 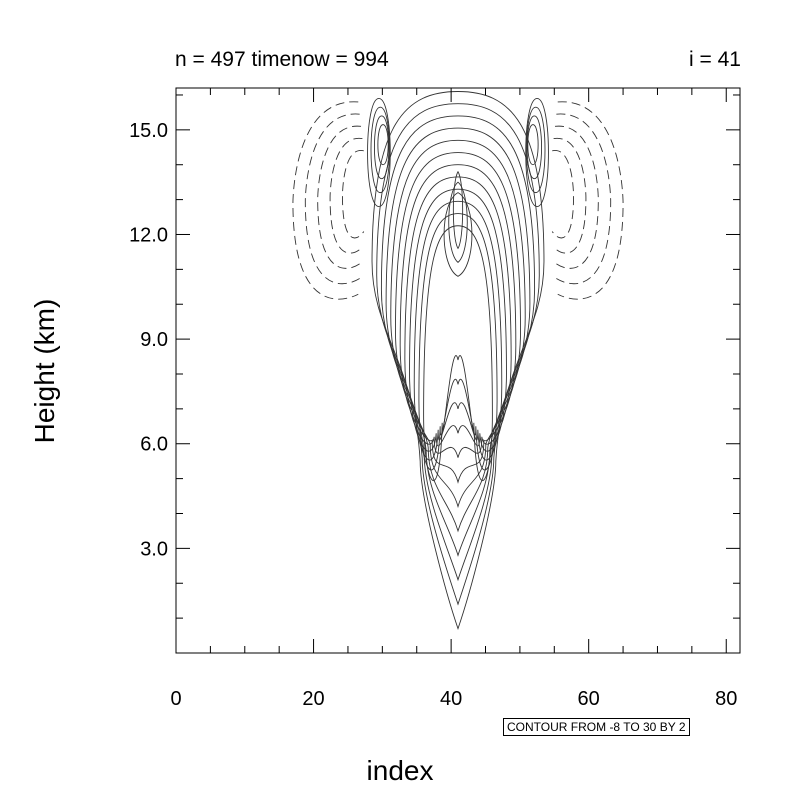 I want to click on chart-title-right: i = 41, so click(x=715, y=59).